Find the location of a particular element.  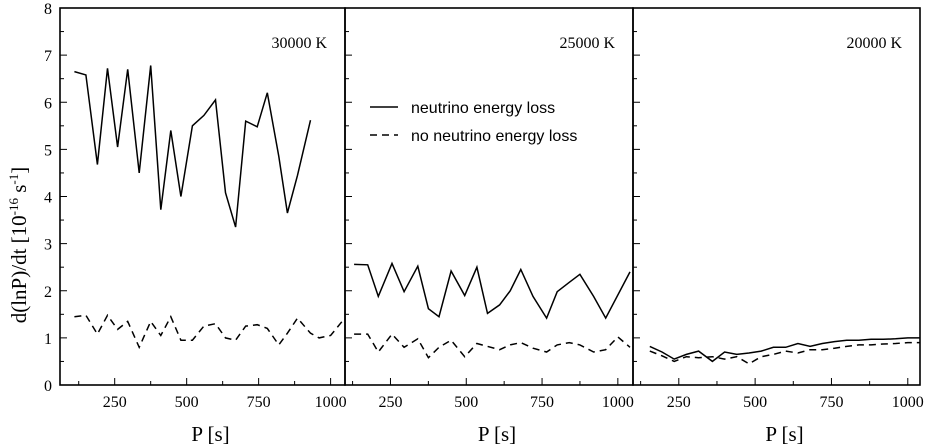

panel-temperature-label: 30000 K is located at coordinates (299, 43).